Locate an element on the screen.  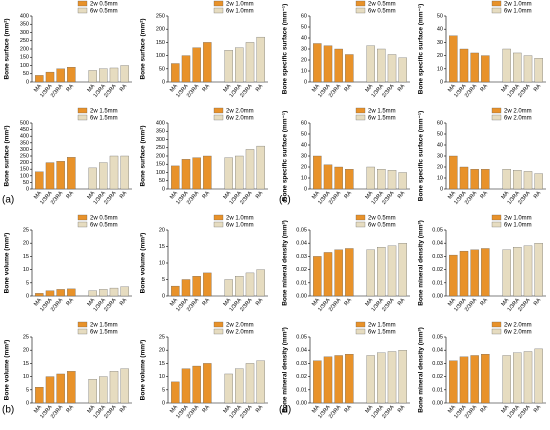
y-tick-label: 100 is located at coordinates (24, 176).